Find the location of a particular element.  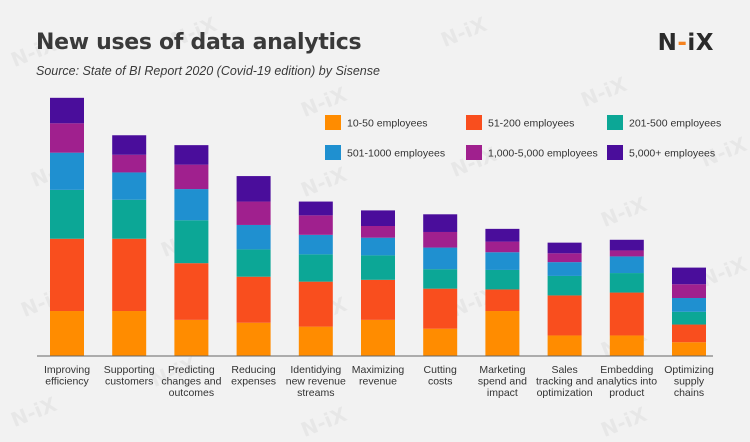

legend-label: 10-50 employees is located at coordinates (387, 124).